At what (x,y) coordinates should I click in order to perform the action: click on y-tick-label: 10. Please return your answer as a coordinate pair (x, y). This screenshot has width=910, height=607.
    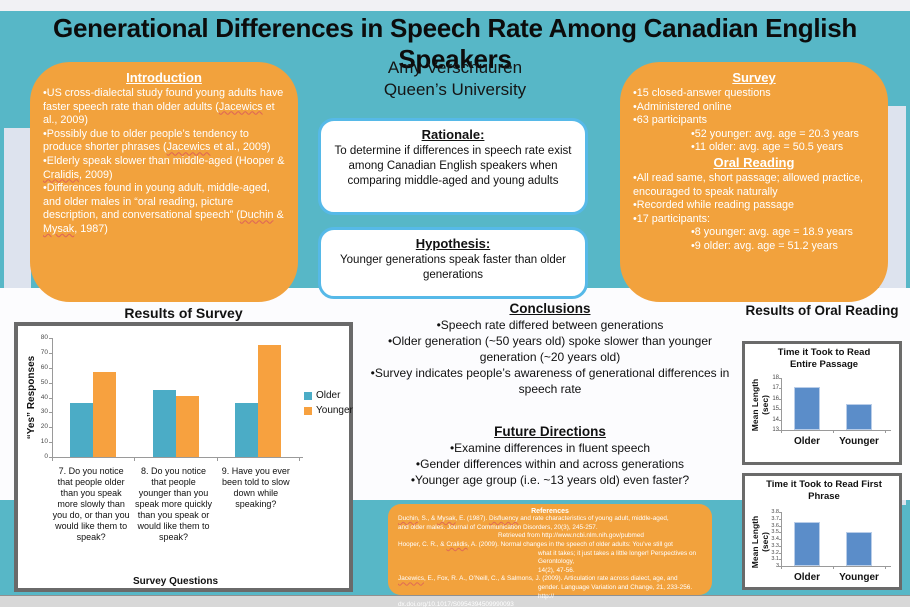
    Looking at the image, I should click on (44, 442).